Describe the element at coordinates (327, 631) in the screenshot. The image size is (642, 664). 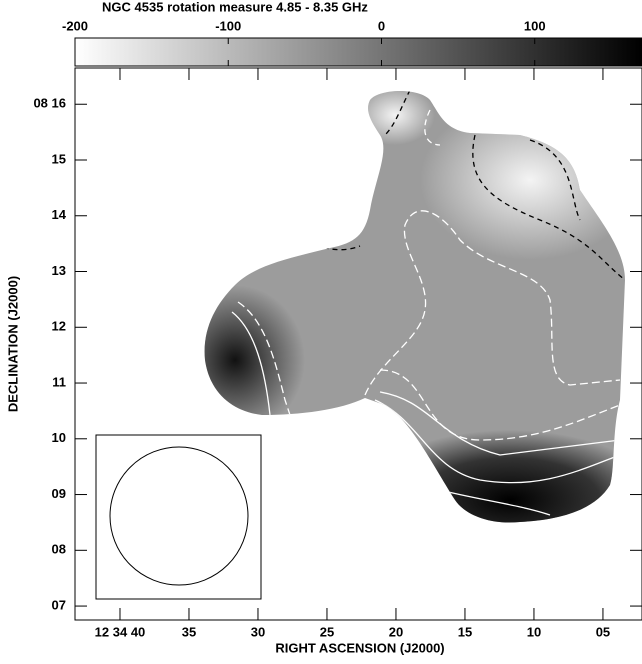
I see `x-tick-label: 25` at that location.